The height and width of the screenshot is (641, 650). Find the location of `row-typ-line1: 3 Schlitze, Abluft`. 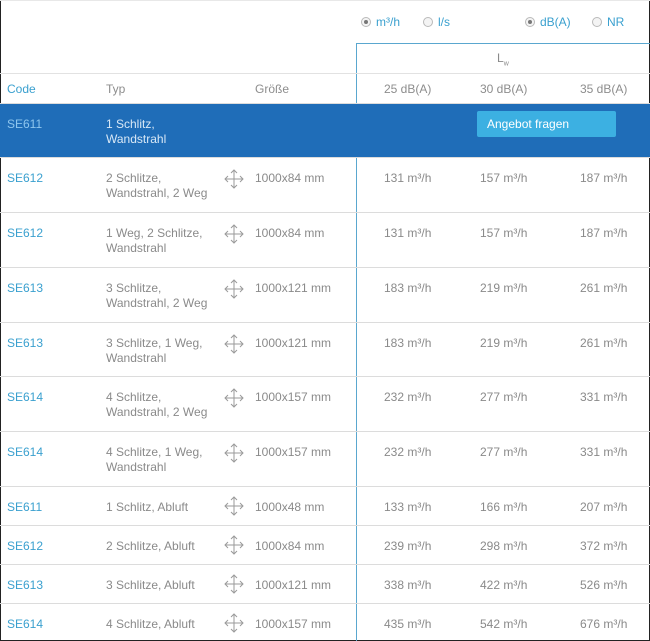

row-typ-line1: 3 Schlitze, Abluft is located at coordinates (150, 585).